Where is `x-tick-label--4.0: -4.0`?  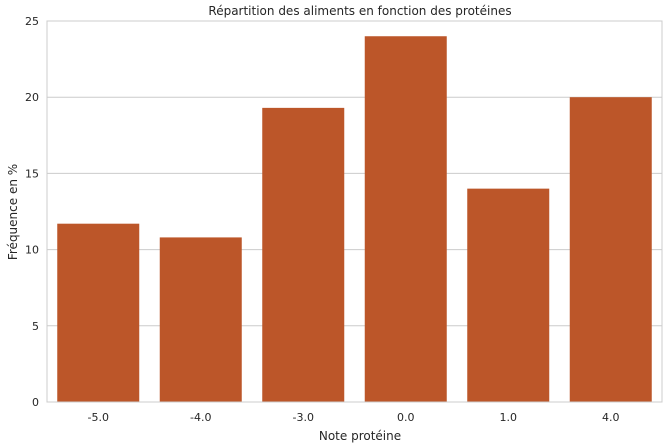 x-tick-label--4.0: -4.0 is located at coordinates (200, 417).